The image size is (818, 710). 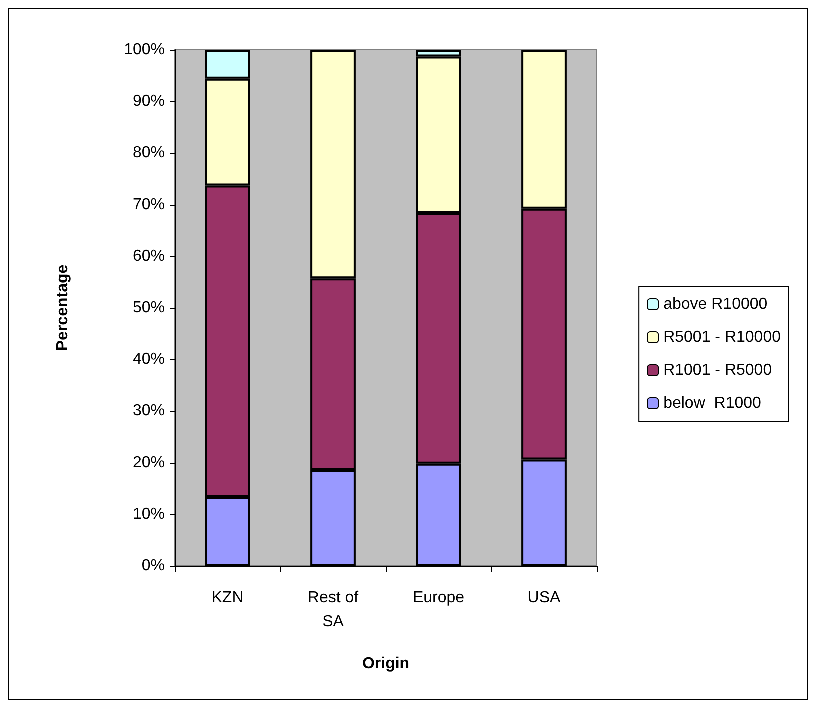 What do you see at coordinates (438, 598) in the screenshot?
I see `x-tick-label: Europe` at bounding box center [438, 598].